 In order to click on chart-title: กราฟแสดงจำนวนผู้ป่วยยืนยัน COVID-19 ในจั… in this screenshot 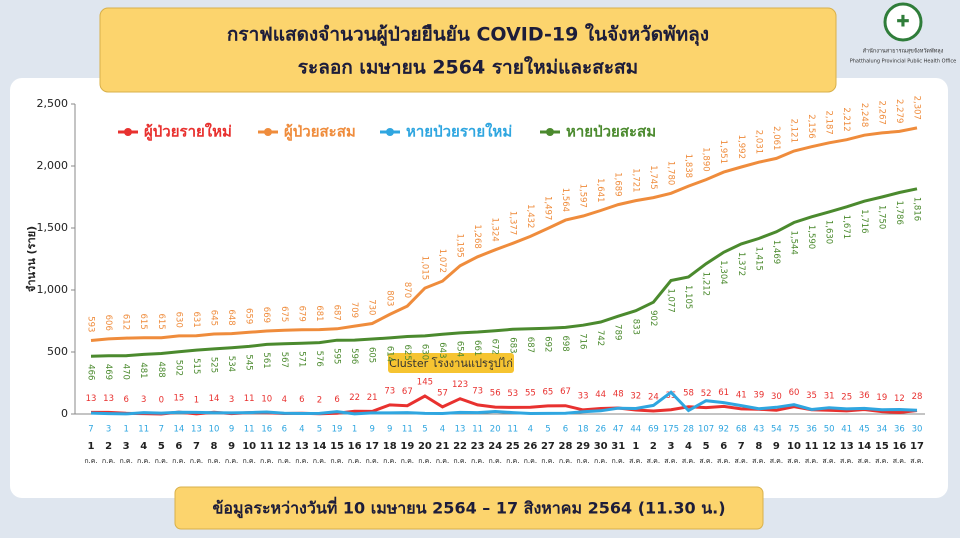, I will do `click(468, 35)`.